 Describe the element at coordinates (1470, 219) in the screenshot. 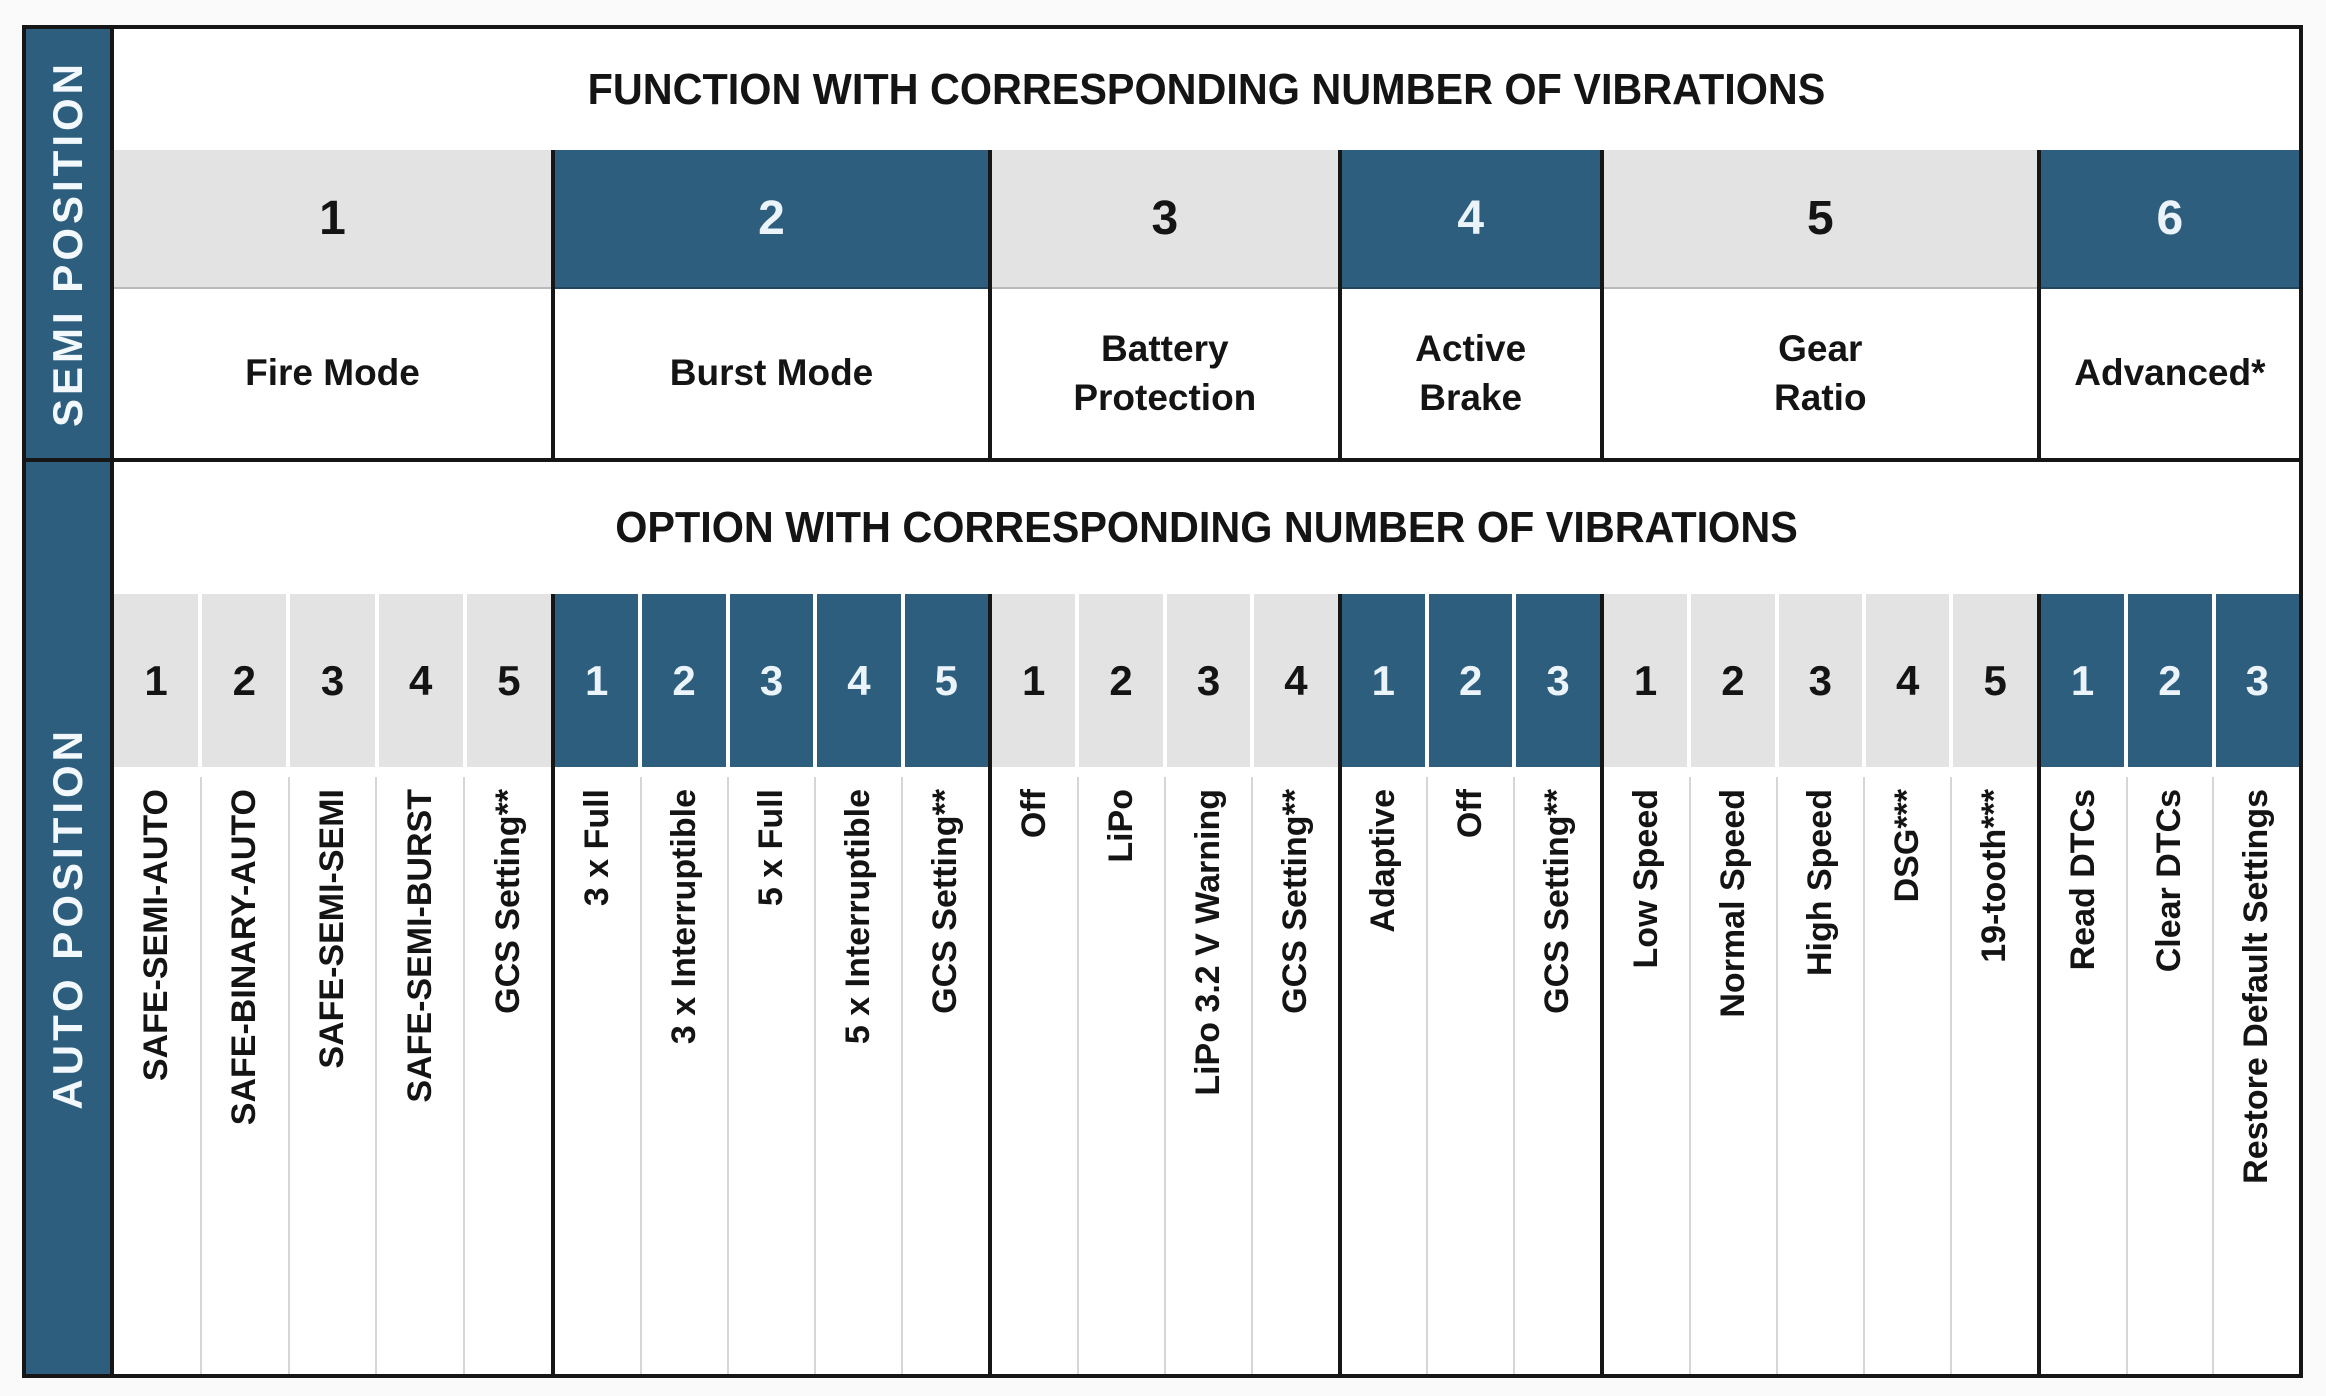

I see `semi-number-cell: 4` at that location.